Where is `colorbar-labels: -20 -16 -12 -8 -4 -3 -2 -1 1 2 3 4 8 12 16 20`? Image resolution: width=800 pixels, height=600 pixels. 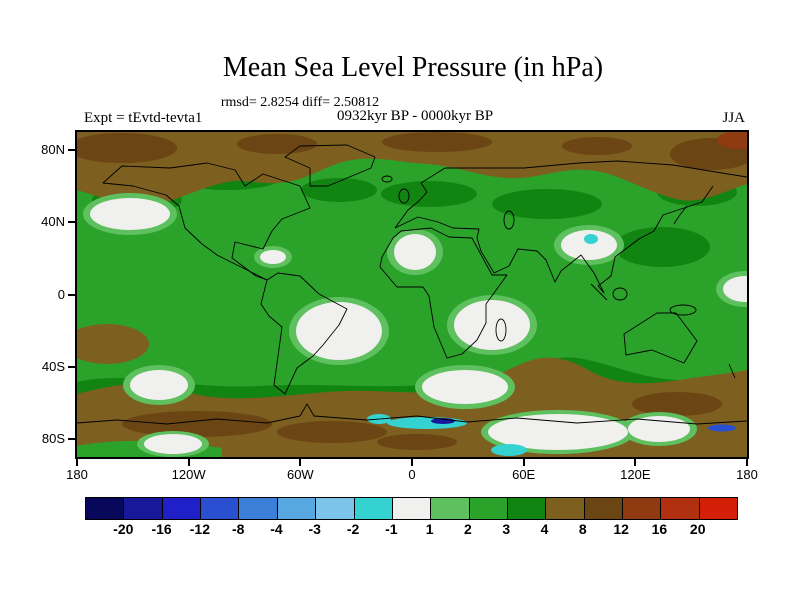 colorbar-labels: -20 -16 -12 -8 -4 -3 -2 -1 1 2 3 4 8 12 16 20 is located at coordinates (410, 530).